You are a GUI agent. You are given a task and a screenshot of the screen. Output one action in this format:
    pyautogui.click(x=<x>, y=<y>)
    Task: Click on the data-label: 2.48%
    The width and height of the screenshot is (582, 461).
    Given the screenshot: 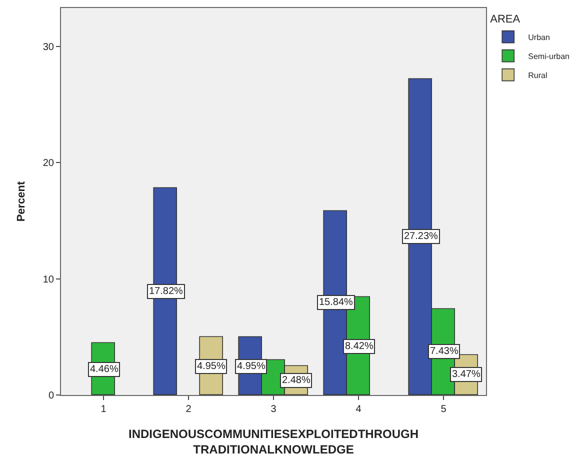 What is the action you would take?
    pyautogui.click(x=296, y=380)
    